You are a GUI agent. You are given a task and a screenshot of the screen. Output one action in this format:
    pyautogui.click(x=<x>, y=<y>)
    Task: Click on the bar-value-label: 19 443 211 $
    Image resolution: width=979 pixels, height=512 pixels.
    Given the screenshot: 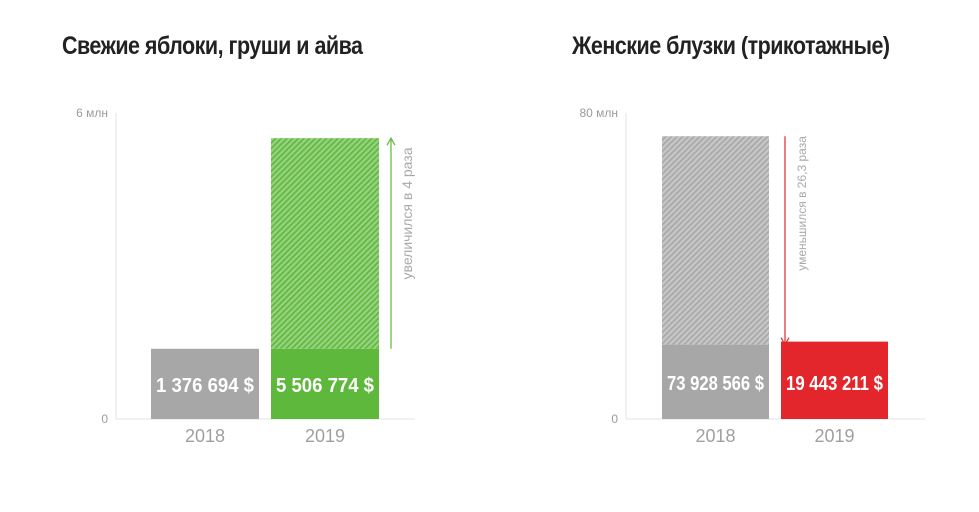 What is the action you would take?
    pyautogui.click(x=834, y=384)
    